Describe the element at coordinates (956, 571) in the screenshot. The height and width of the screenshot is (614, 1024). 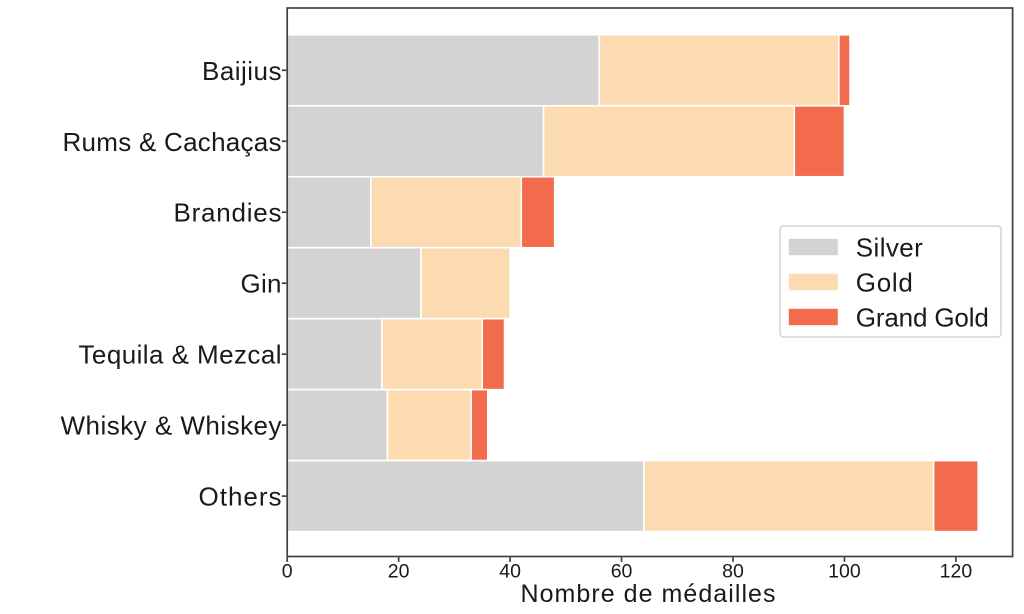
I see `svg-text: 120` at that location.